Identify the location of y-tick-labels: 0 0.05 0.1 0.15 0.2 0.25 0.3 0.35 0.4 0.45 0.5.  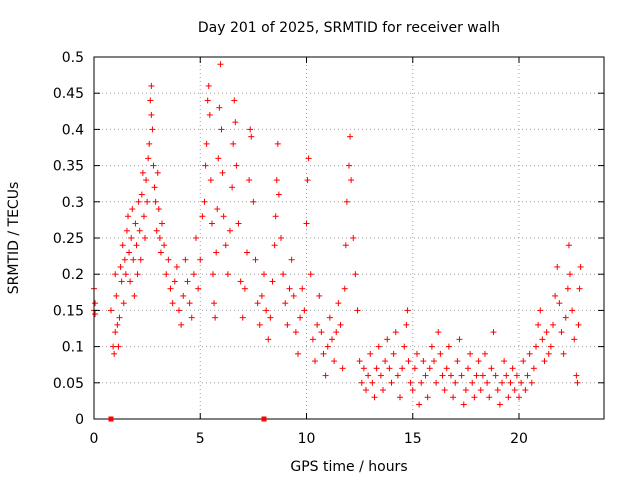
(68, 239).